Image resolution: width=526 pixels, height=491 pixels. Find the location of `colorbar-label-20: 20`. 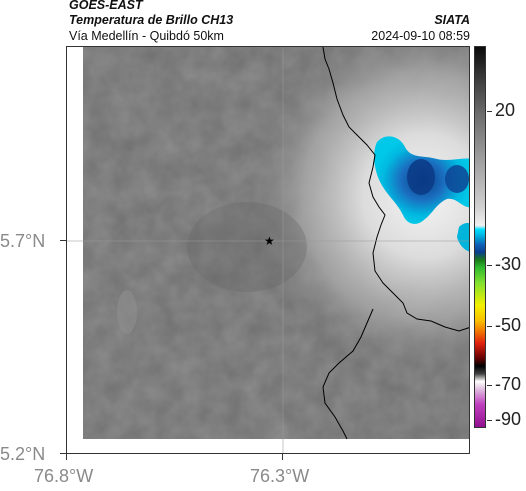

colorbar-label-20: 20 is located at coordinates (505, 110).